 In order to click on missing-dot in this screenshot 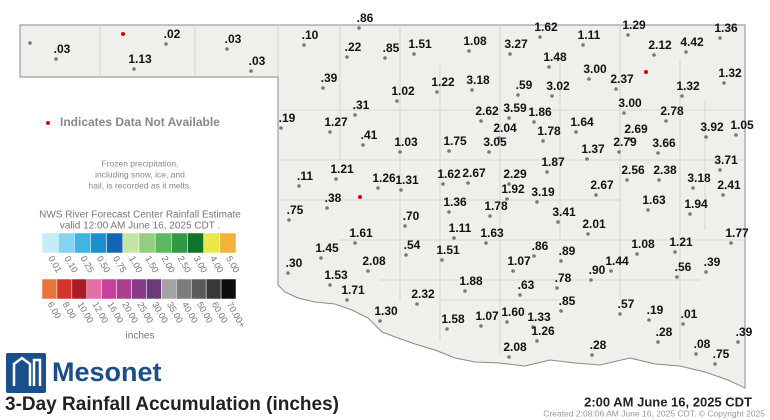, I will do `click(646, 72)`.